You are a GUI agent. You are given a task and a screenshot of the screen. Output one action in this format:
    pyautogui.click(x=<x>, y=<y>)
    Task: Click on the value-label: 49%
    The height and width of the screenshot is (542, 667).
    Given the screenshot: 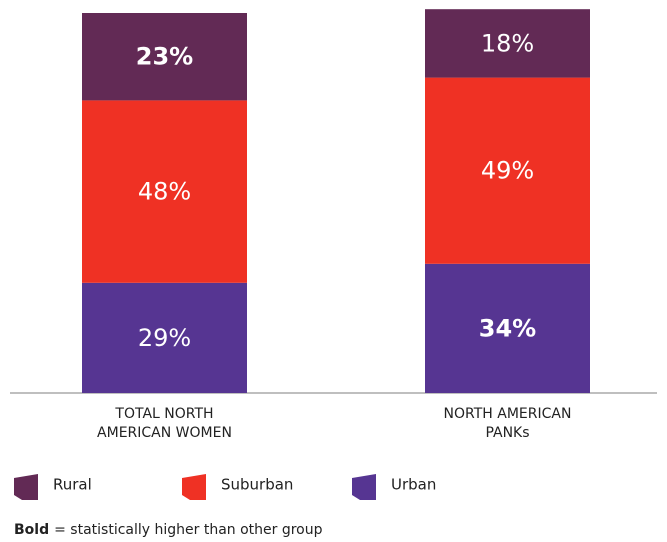 What is the action you would take?
    pyautogui.click(x=507, y=171)
    